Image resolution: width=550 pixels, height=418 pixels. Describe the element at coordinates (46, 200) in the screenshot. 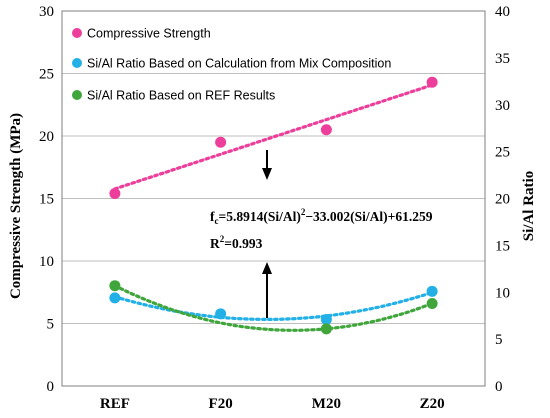

I see `y-tick-label: 15` at that location.